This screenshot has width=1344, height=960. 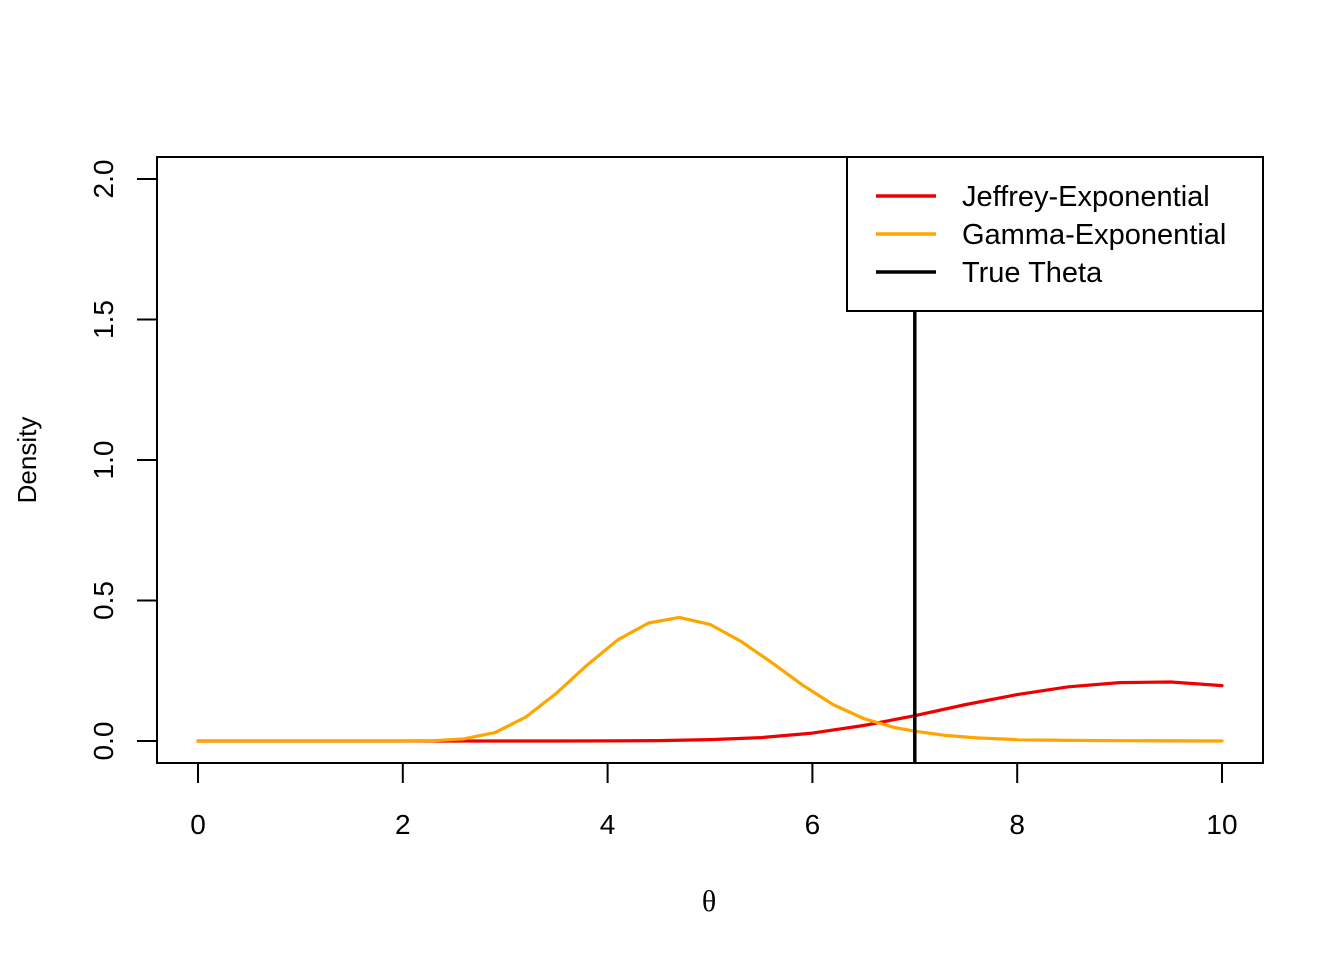 What do you see at coordinates (103, 600) in the screenshot?
I see `y-tick-label: 0.5` at bounding box center [103, 600].